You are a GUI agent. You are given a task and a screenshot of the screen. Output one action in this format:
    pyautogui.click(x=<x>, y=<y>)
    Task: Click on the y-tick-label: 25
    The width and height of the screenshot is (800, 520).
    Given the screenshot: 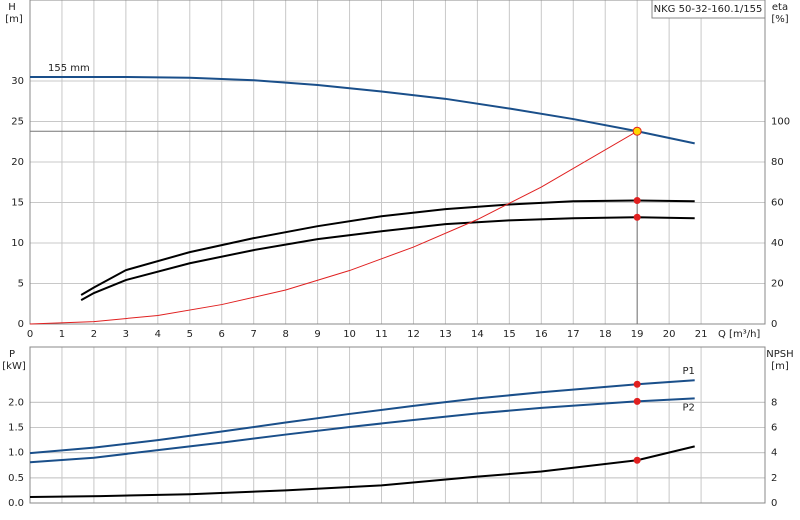 What is the action you would take?
    pyautogui.click(x=17, y=122)
    